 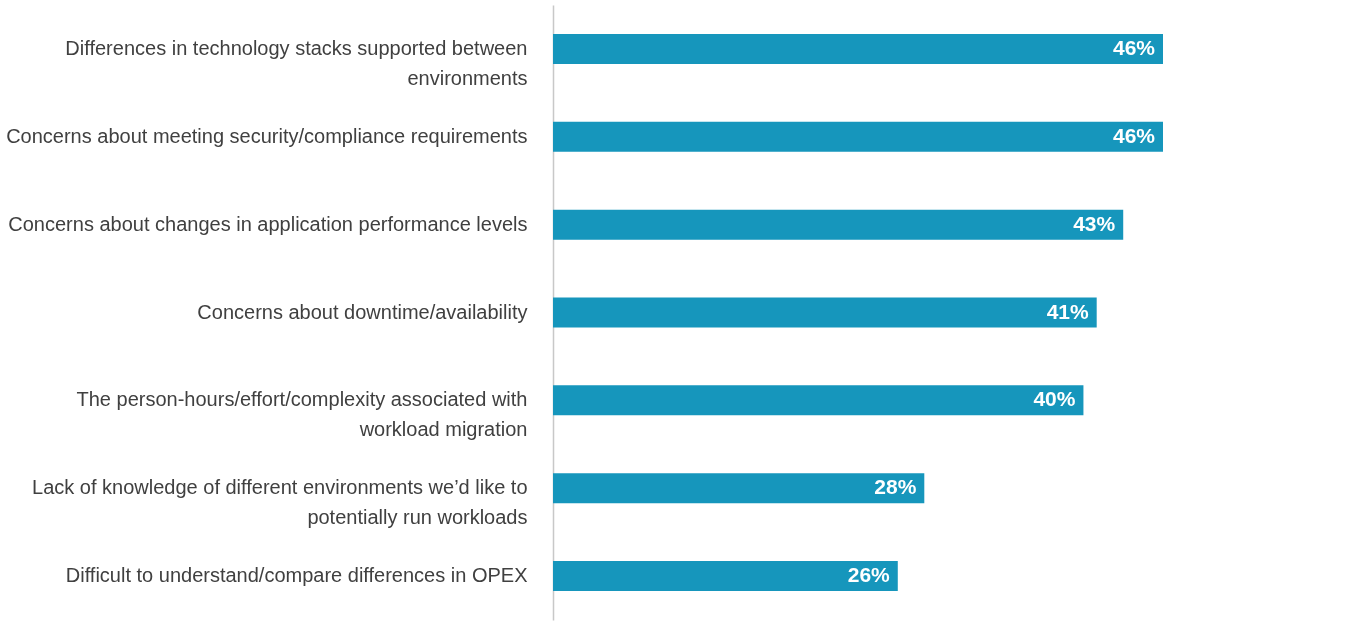 What do you see at coordinates (1068, 311) in the screenshot?
I see `data-label: 41%` at bounding box center [1068, 311].